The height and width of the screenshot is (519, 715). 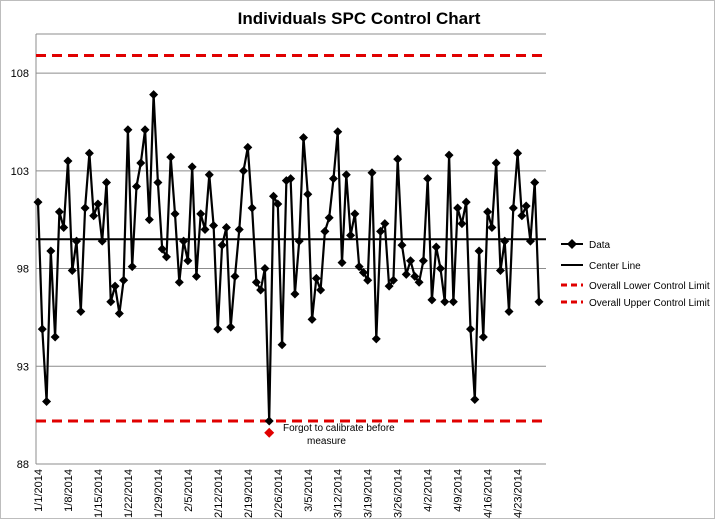 What do you see at coordinates (519, 493) in the screenshot?
I see `x-tick-label: 4/23/2014` at bounding box center [519, 493].